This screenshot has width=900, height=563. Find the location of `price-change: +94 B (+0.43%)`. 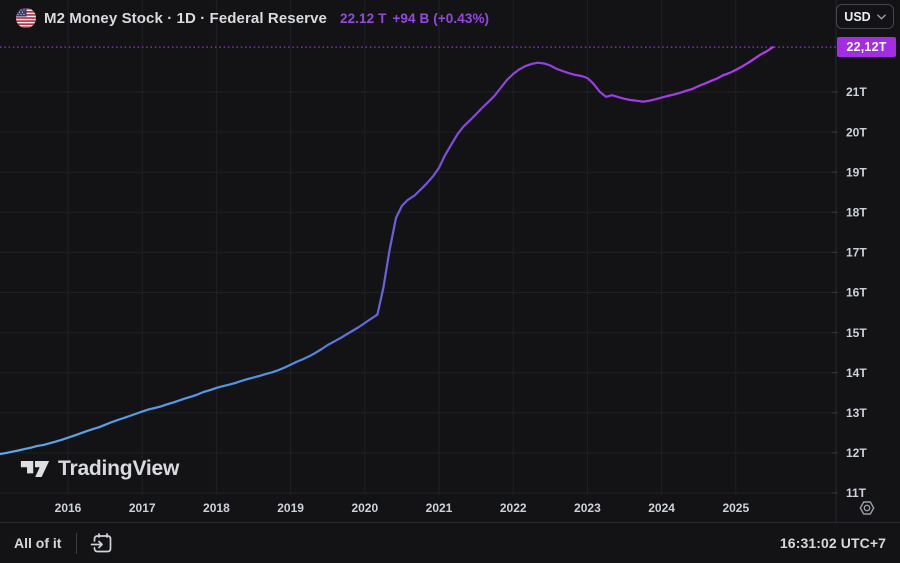

price-change: +94 B (+0.43%) is located at coordinates (441, 18).